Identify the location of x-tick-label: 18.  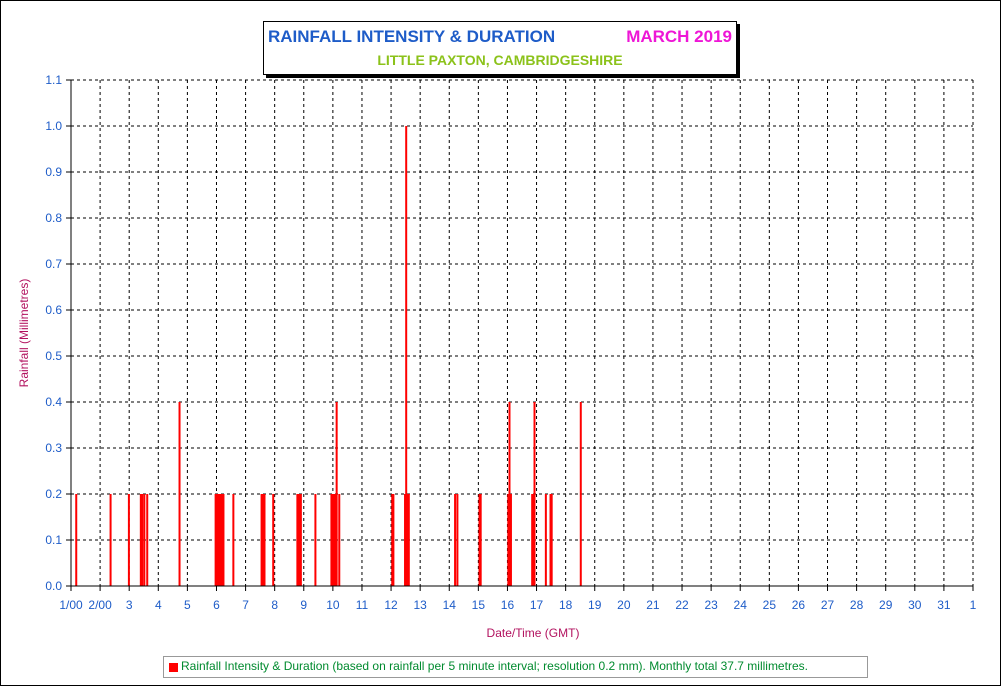
(566, 605).